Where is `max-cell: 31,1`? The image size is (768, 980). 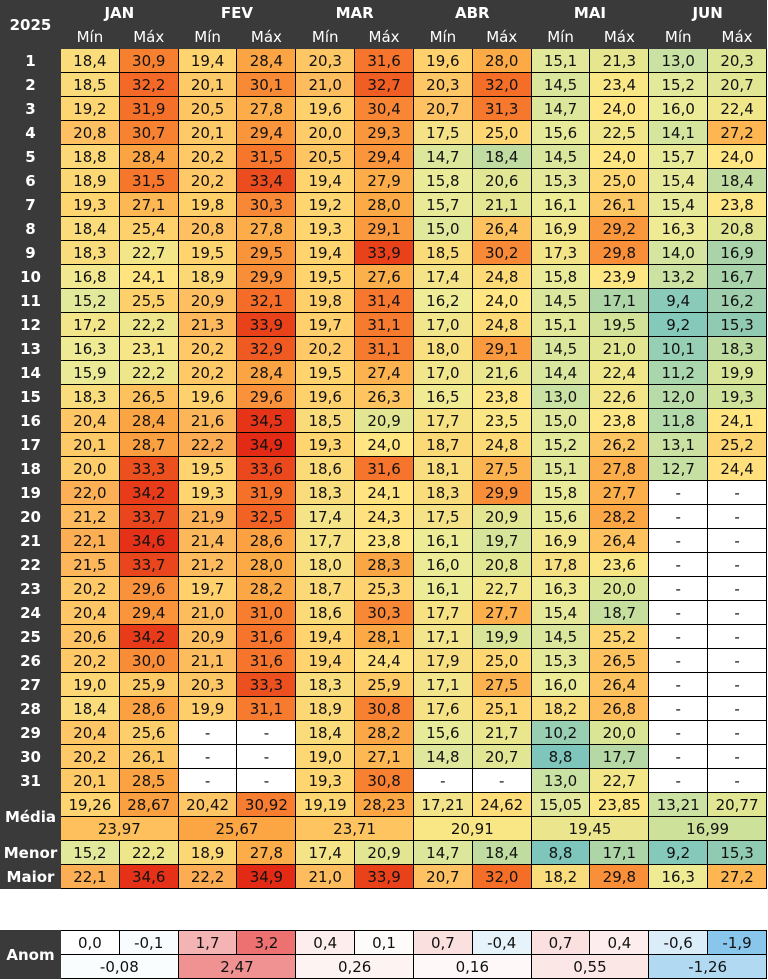
max-cell: 31,1 is located at coordinates (384, 348).